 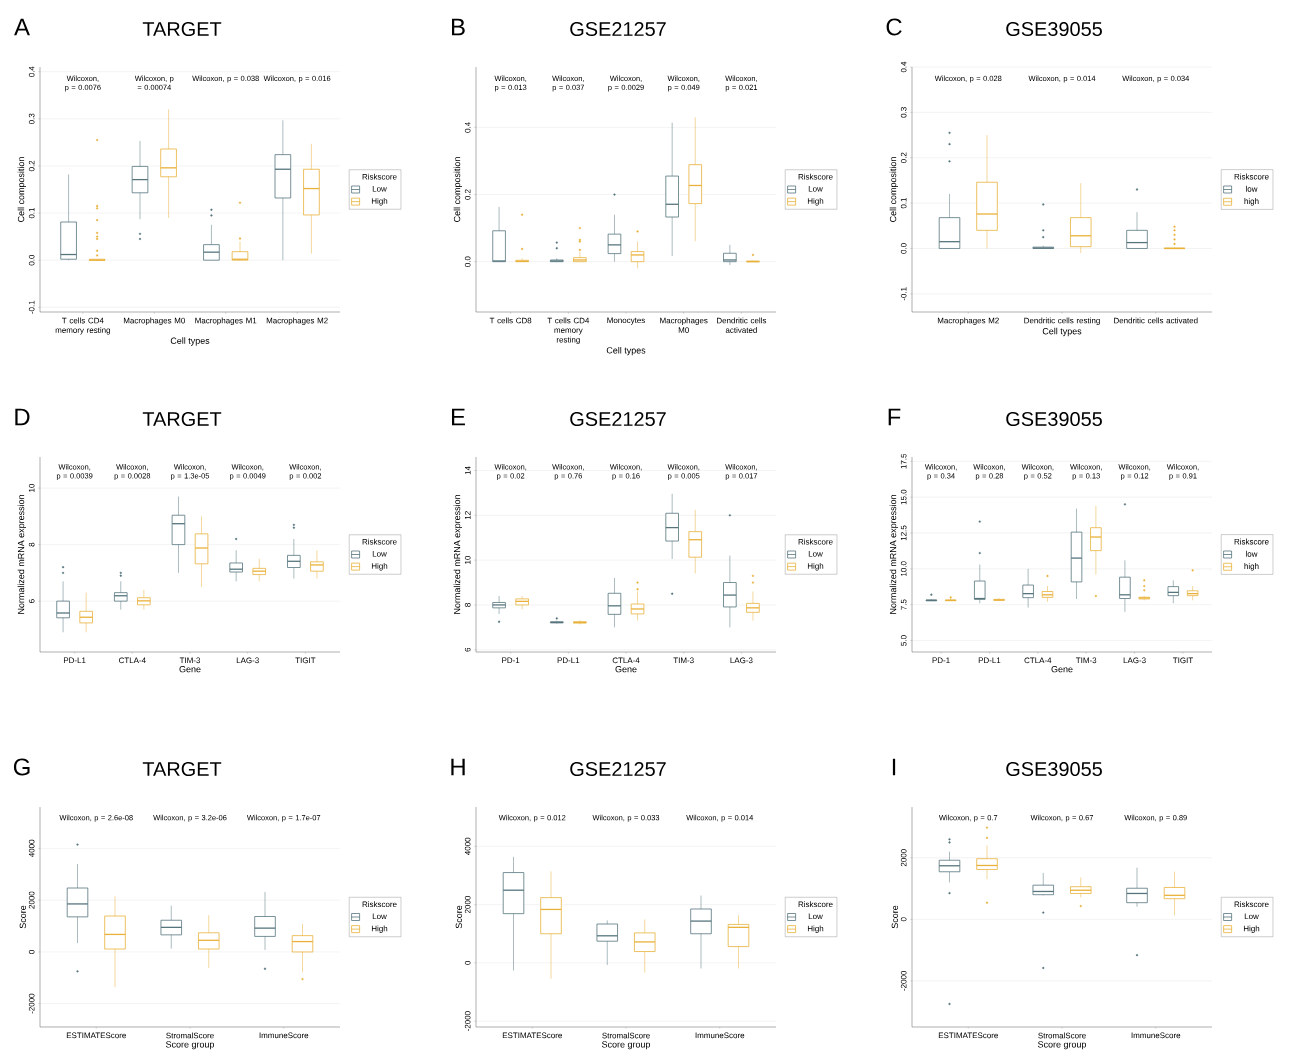 What do you see at coordinates (894, 417) in the screenshot?
I see `text: F` at bounding box center [894, 417].